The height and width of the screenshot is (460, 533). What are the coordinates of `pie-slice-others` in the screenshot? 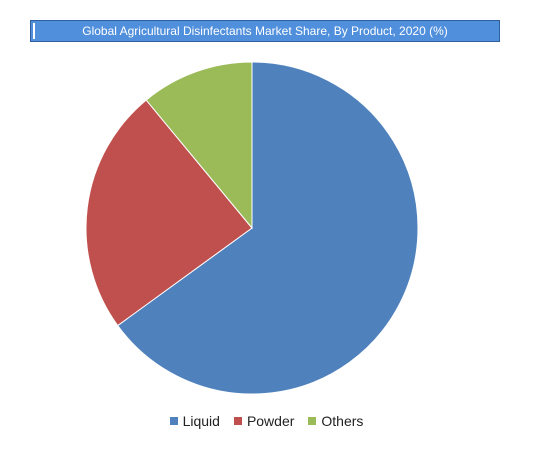 It's located at (199, 145).